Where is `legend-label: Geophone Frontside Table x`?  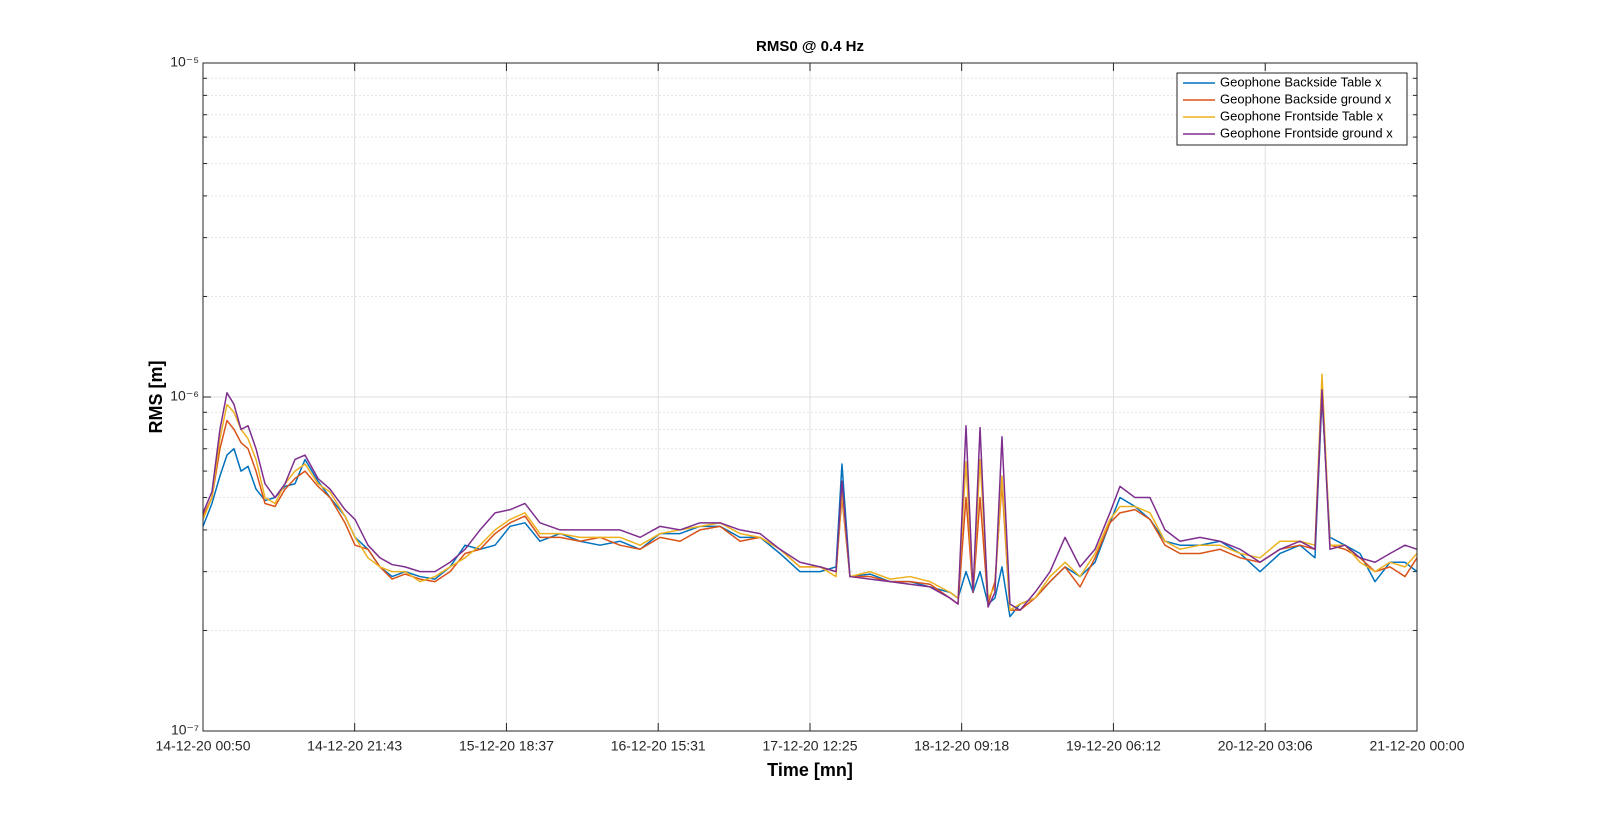 legend-label: Geophone Frontside Table x is located at coordinates (1302, 115).